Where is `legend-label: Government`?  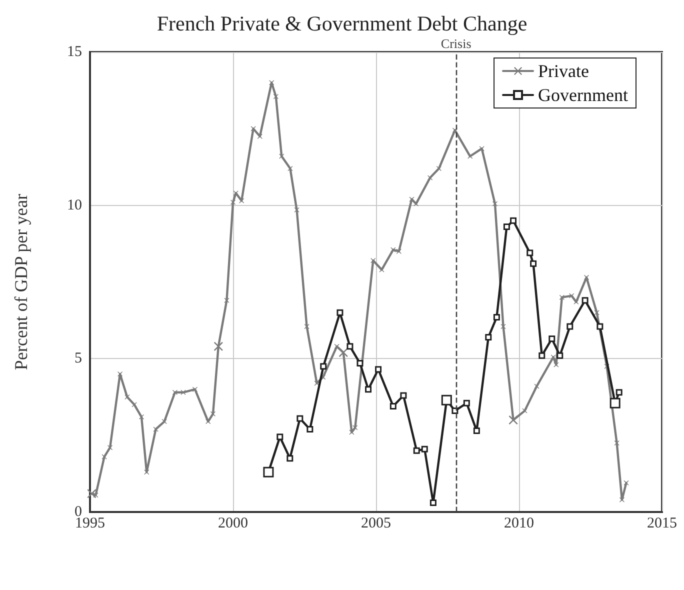 legend-label: Government is located at coordinates (583, 95).